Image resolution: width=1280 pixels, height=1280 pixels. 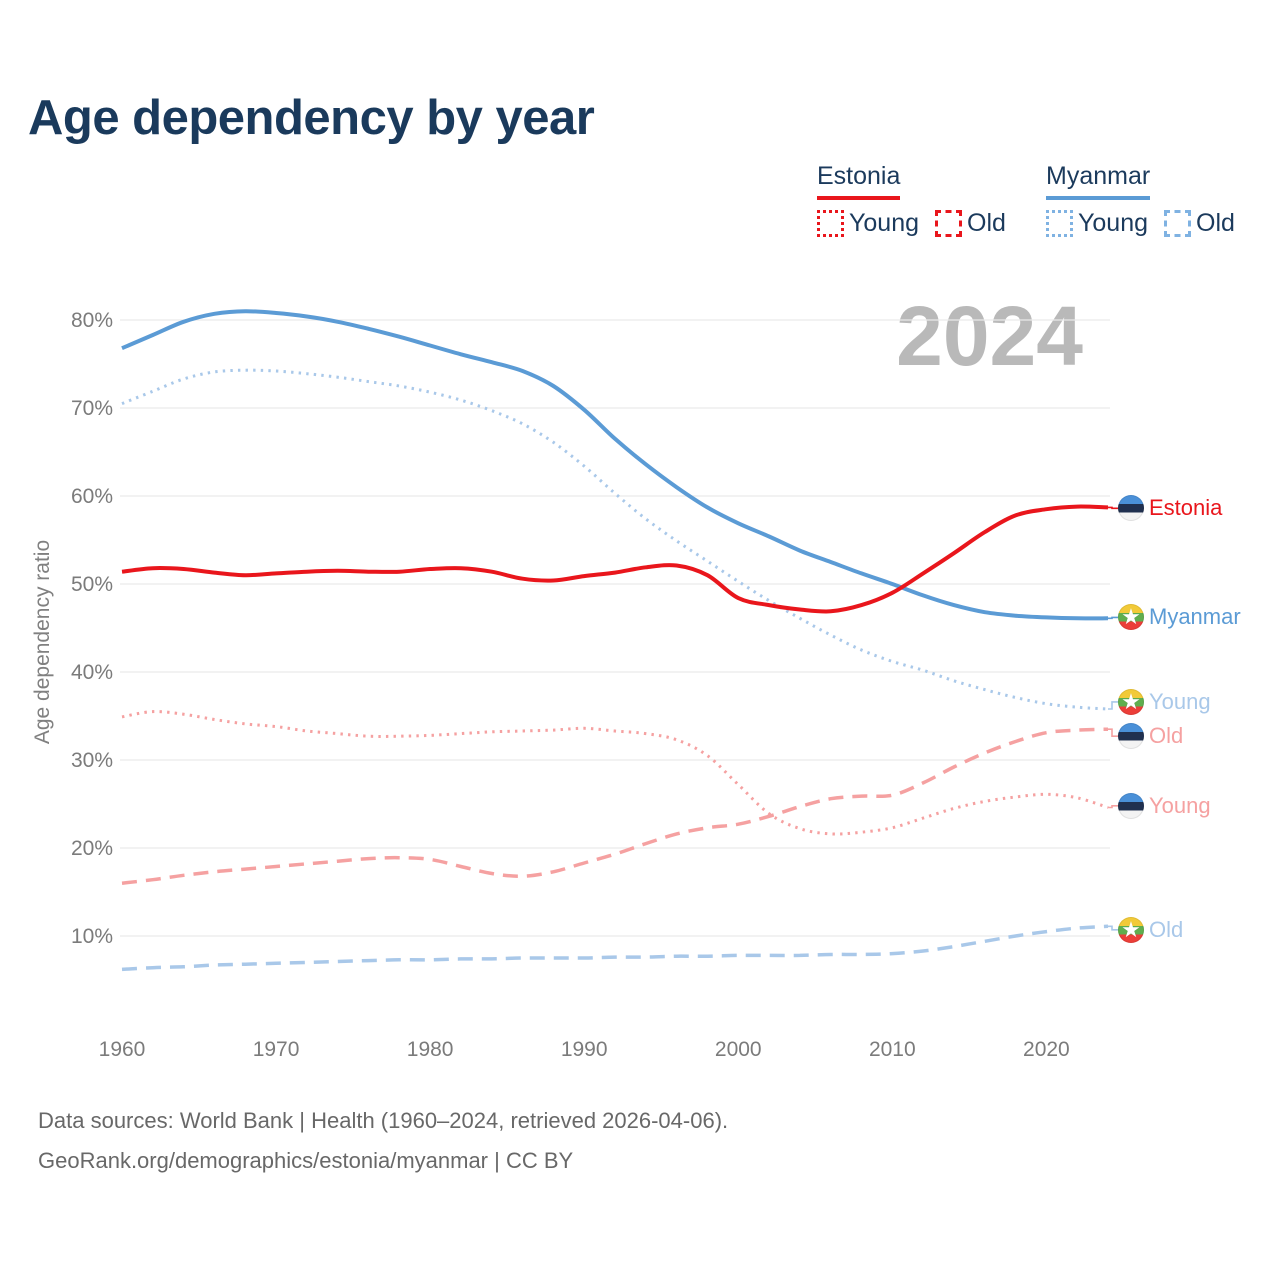 I want to click on series-estonia-total-line, so click(x=615, y=559).